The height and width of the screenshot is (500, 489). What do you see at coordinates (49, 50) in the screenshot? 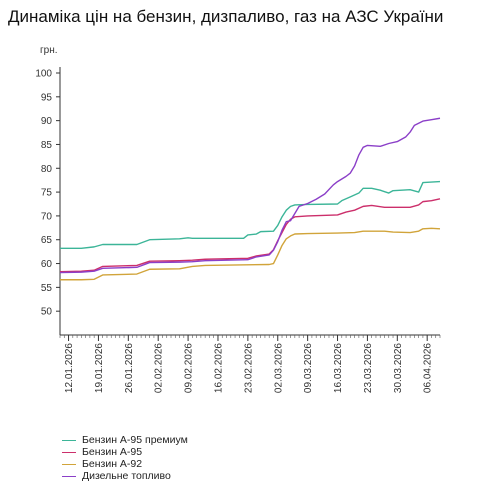
I see `y-axis-unit-label: грн.` at bounding box center [49, 50].